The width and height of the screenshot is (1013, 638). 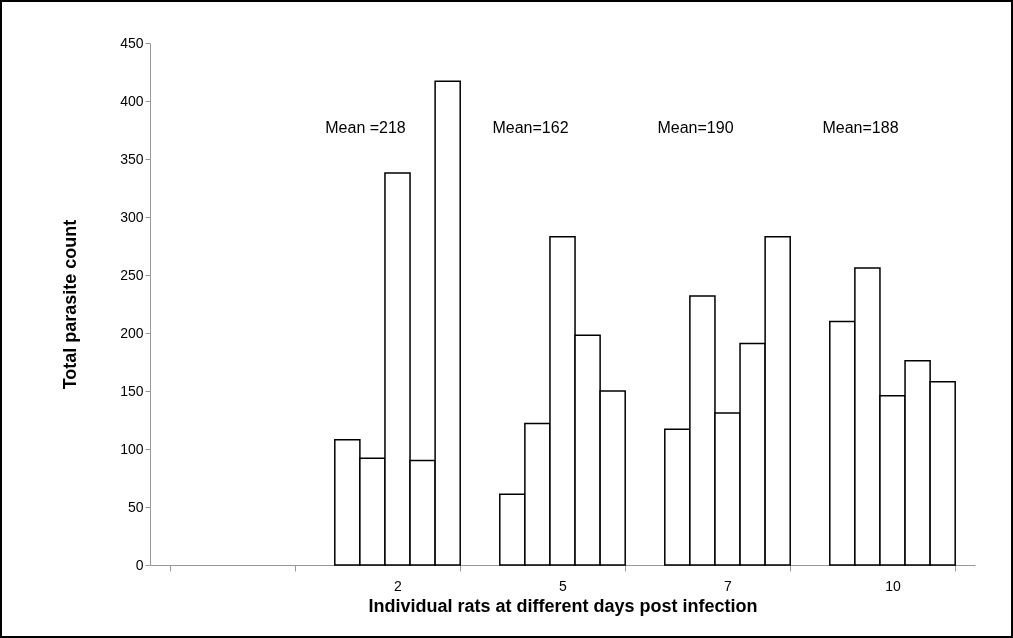 I want to click on y-tick-label: 300, so click(x=132, y=216).